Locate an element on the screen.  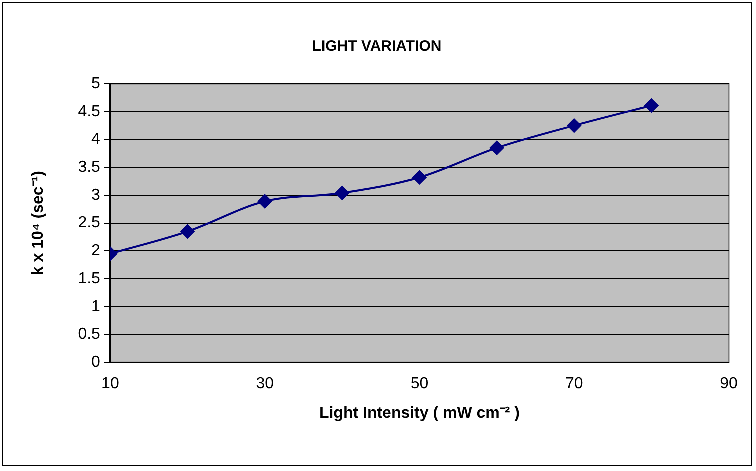
x-axis-title: Light Intensity ( mW cm⁻² ) is located at coordinates (419, 413).